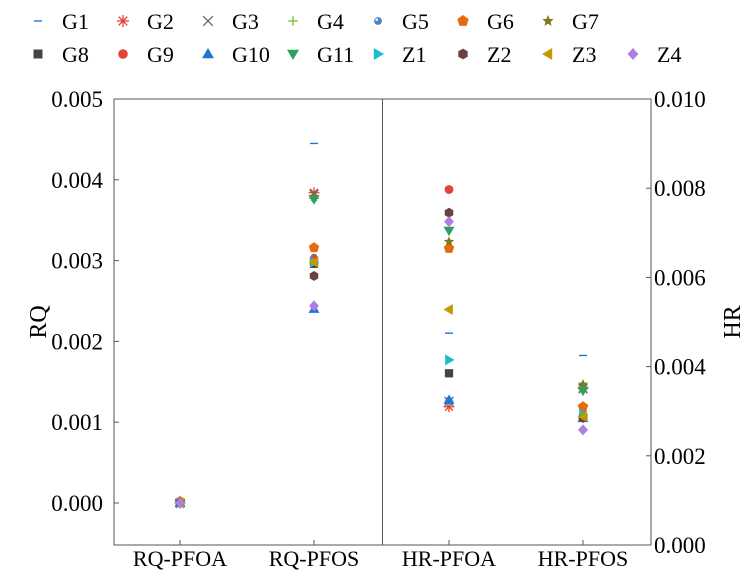 This screenshot has height=578, width=756. I want to click on left-tick-label: 0.005, so click(77, 99).